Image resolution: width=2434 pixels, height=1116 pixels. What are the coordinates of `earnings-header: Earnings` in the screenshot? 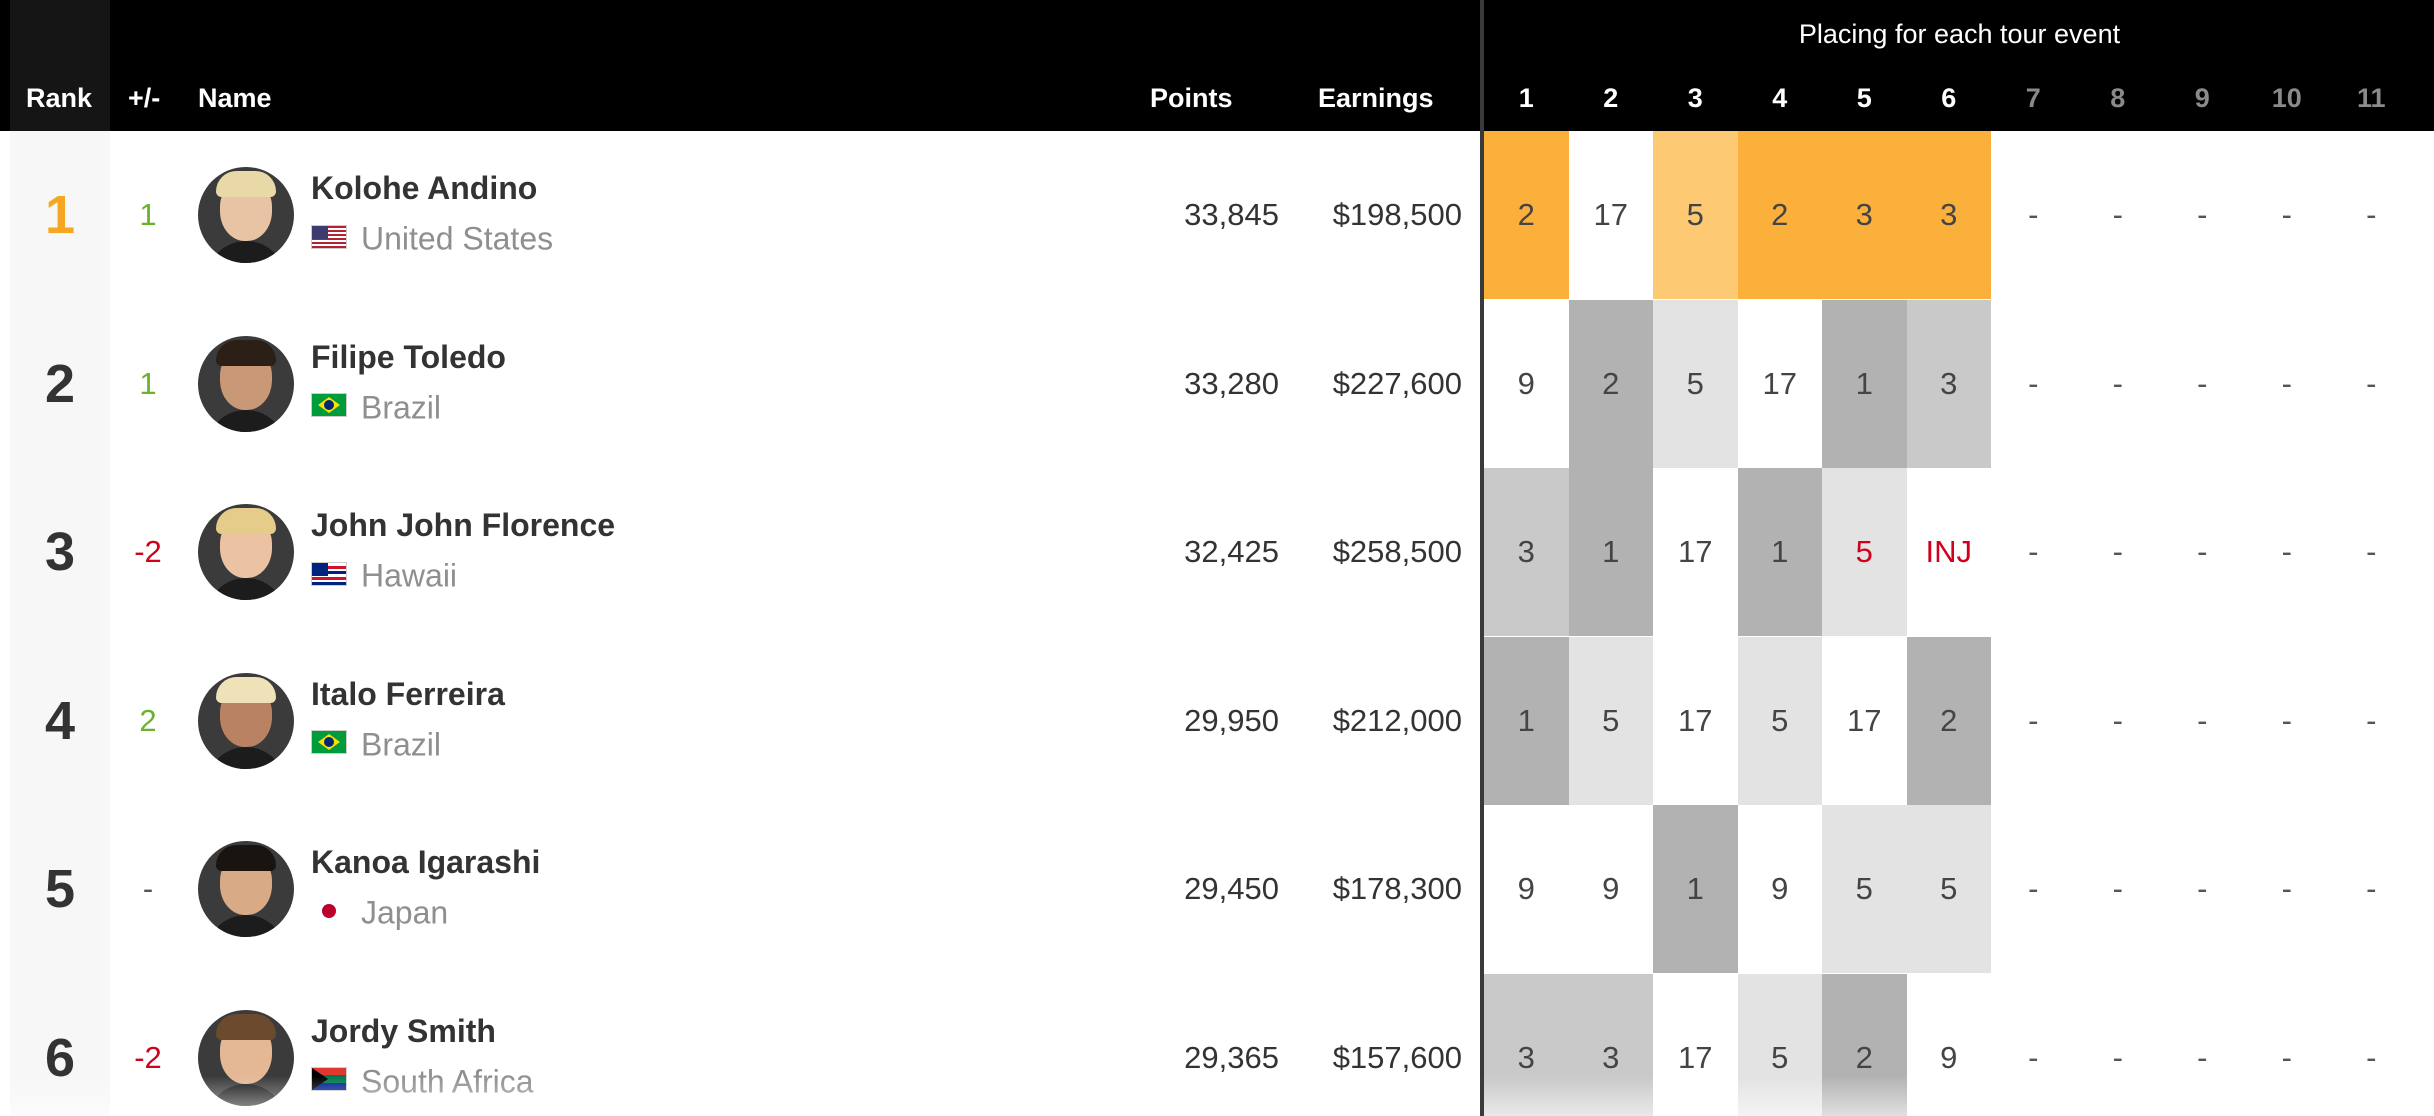 It's located at (1376, 98).